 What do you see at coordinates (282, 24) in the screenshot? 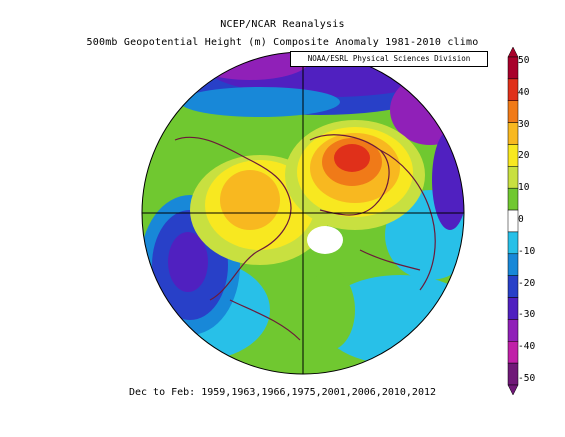
I see `title-line-1: NCEP/NCAR Reanalysis` at bounding box center [282, 24].